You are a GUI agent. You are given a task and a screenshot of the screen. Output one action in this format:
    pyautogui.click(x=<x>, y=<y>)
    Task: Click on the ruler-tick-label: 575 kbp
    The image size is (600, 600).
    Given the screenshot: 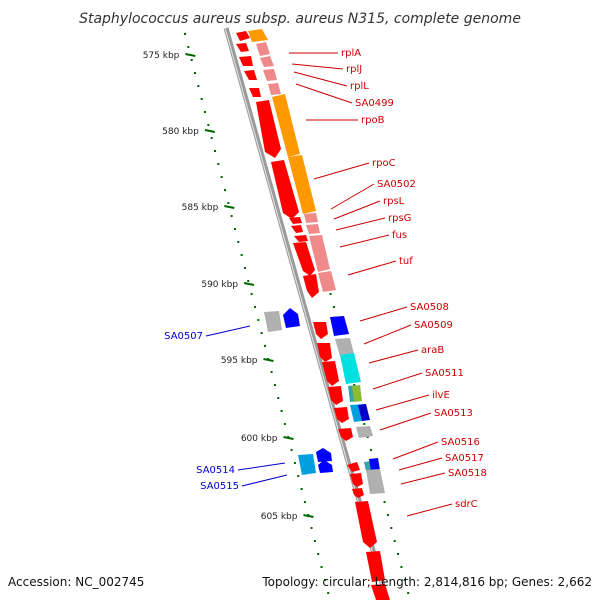 What is the action you would take?
    pyautogui.click(x=161, y=56)
    